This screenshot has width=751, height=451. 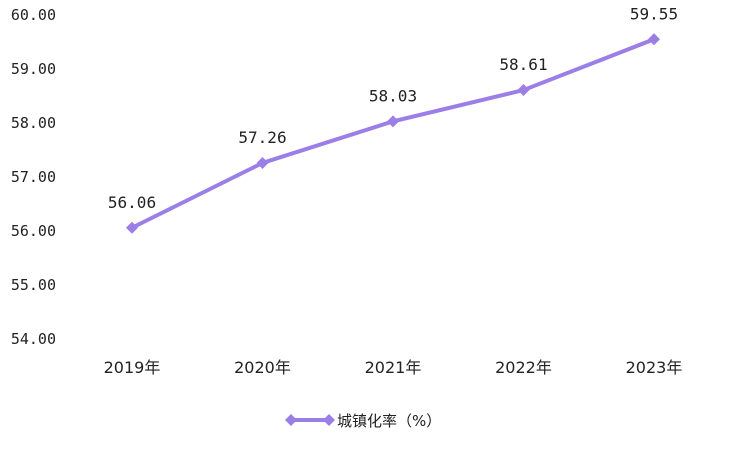 What do you see at coordinates (33, 123) in the screenshot?
I see `y-tick-label: 58.00` at bounding box center [33, 123].